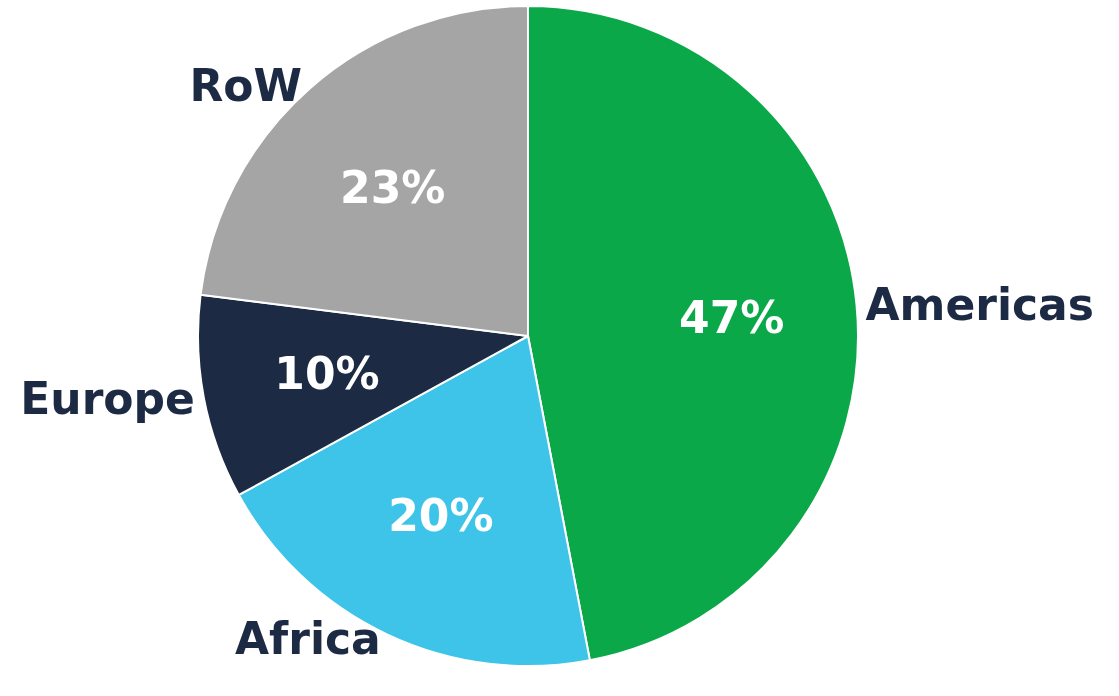  What do you see at coordinates (980, 305) in the screenshot?
I see `slice-label: Americas` at bounding box center [980, 305].